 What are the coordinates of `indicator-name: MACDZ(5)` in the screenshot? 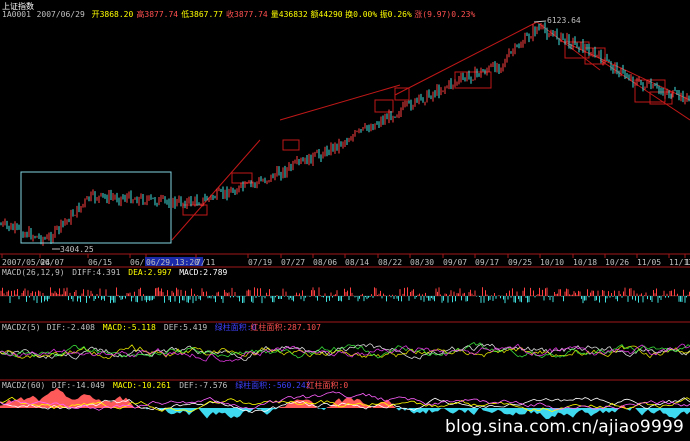 It's located at (21, 327).